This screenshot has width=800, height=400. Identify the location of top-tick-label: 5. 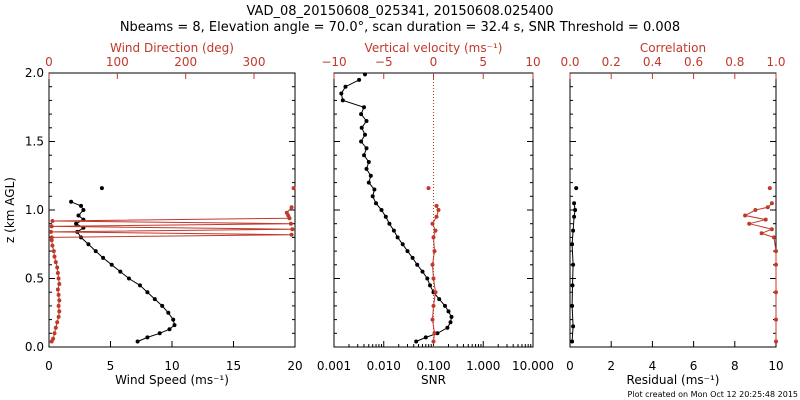
(483, 62).